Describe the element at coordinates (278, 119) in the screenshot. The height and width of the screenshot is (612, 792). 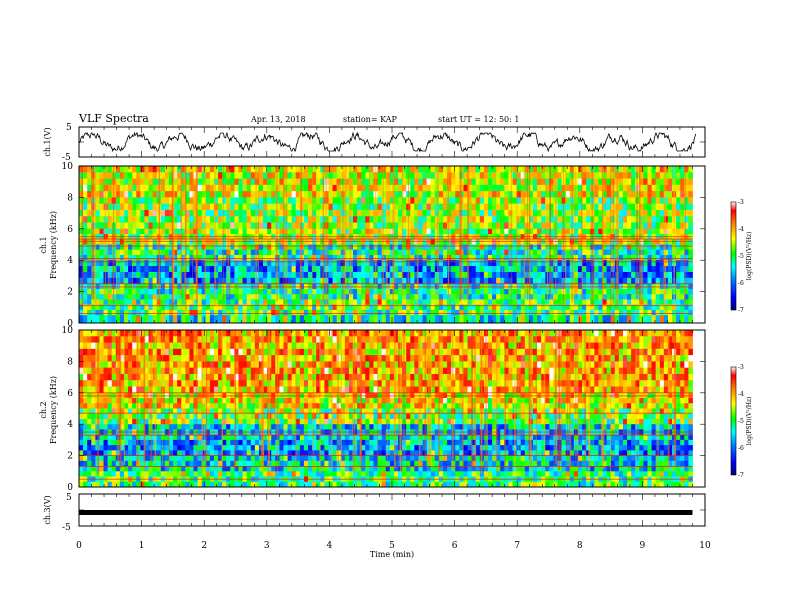
I see `date-label: Apr. 13, 2018` at that location.